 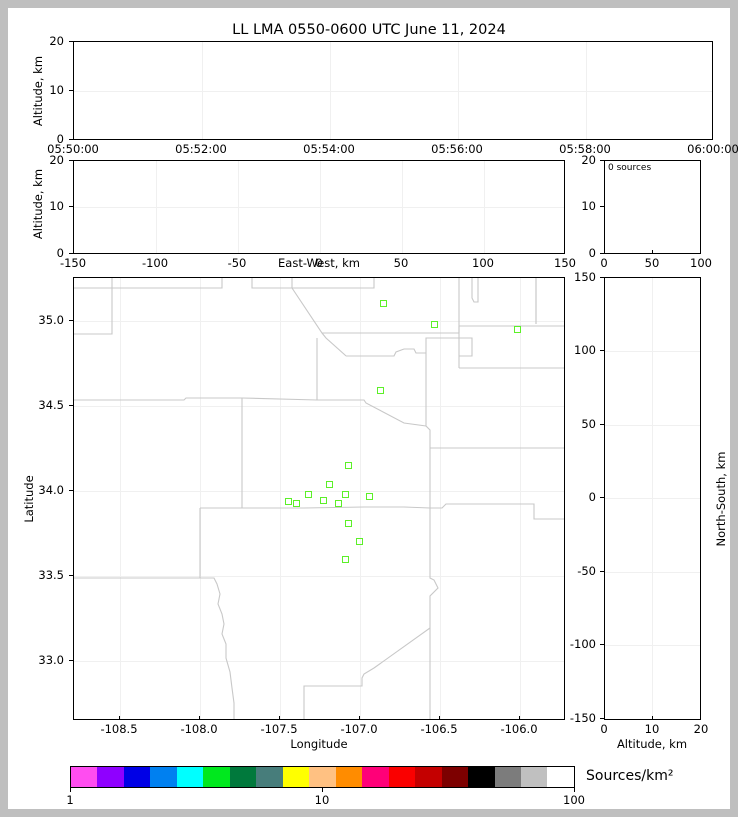 I want to click on tick-label-ew-4: 50, so click(x=401, y=263).